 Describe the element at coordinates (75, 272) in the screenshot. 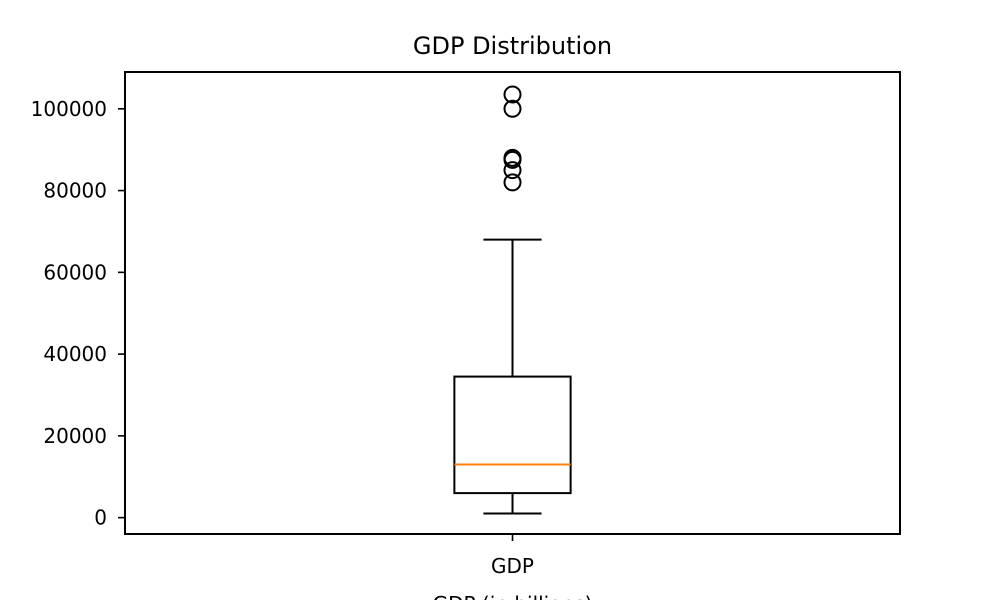

I see `y-tick-label: 60000` at that location.